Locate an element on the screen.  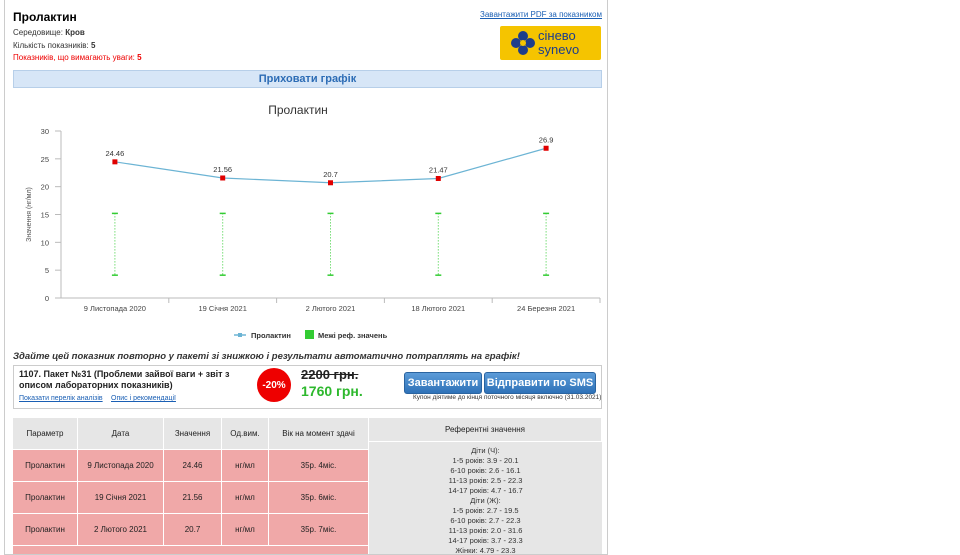
chart-title: Пролактин is located at coordinates (298, 110).